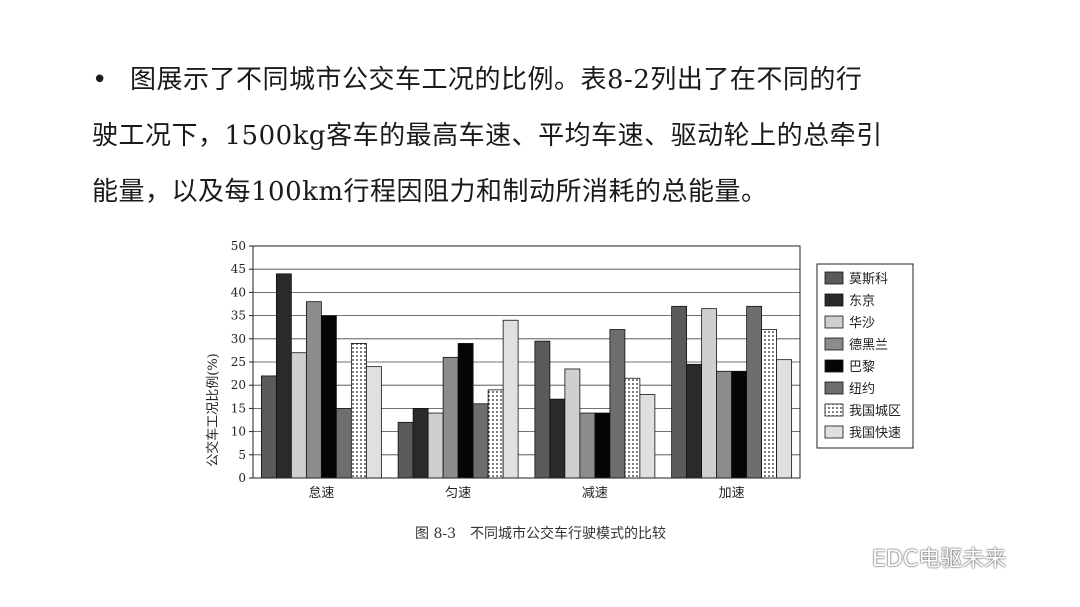 This screenshot has width=1080, height=607. Describe the element at coordinates (939, 559) in the screenshot. I see `watermark-text: EDC电驱未来` at that location.